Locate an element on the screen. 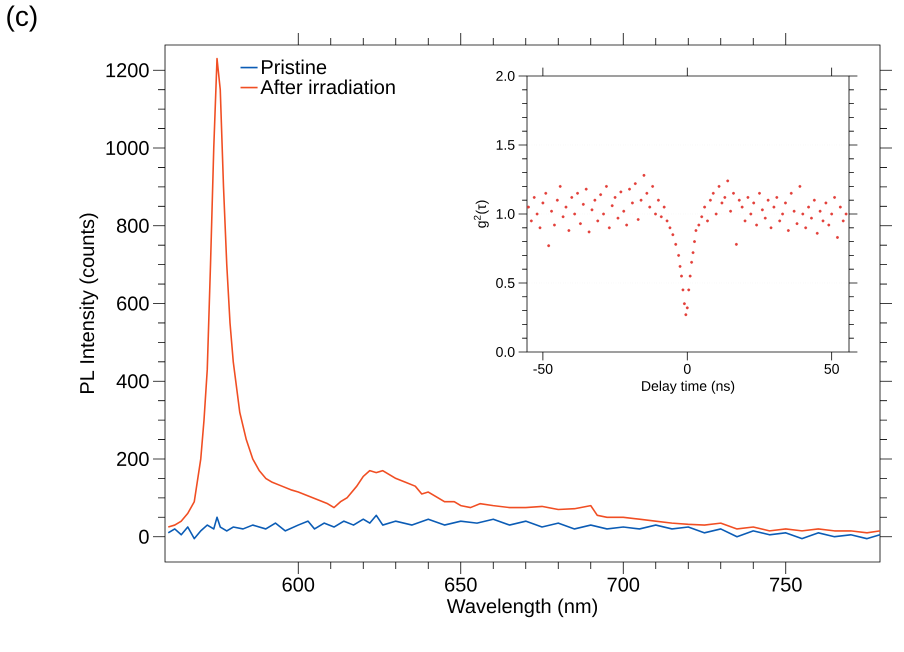 Image resolution: width=904 pixels, height=652 pixels. y-axis-title: PL Intensity (counts) is located at coordinates (88, 303).